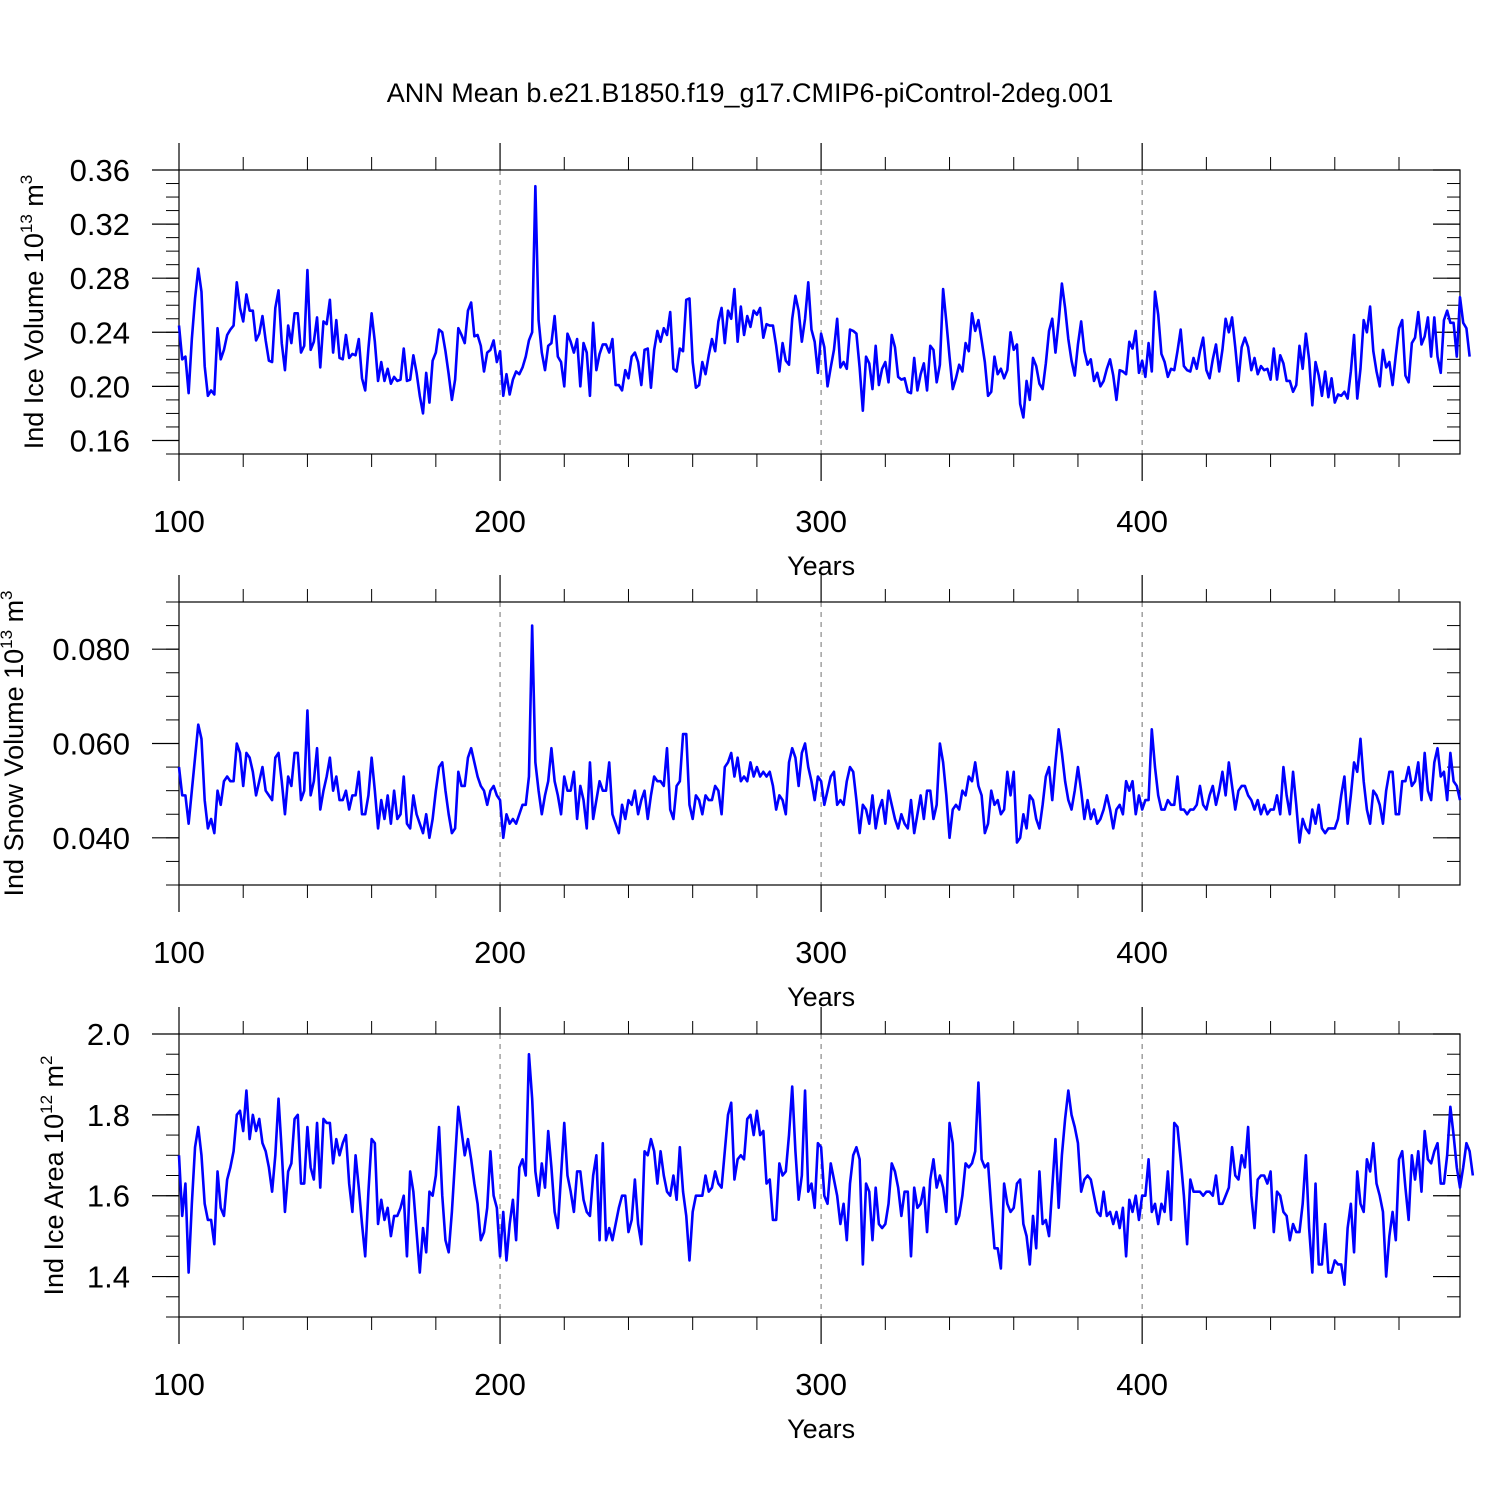  What do you see at coordinates (53, 1175) in the screenshot?
I see `y-axis-label: Ind Ice Area 1012 m2` at bounding box center [53, 1175].